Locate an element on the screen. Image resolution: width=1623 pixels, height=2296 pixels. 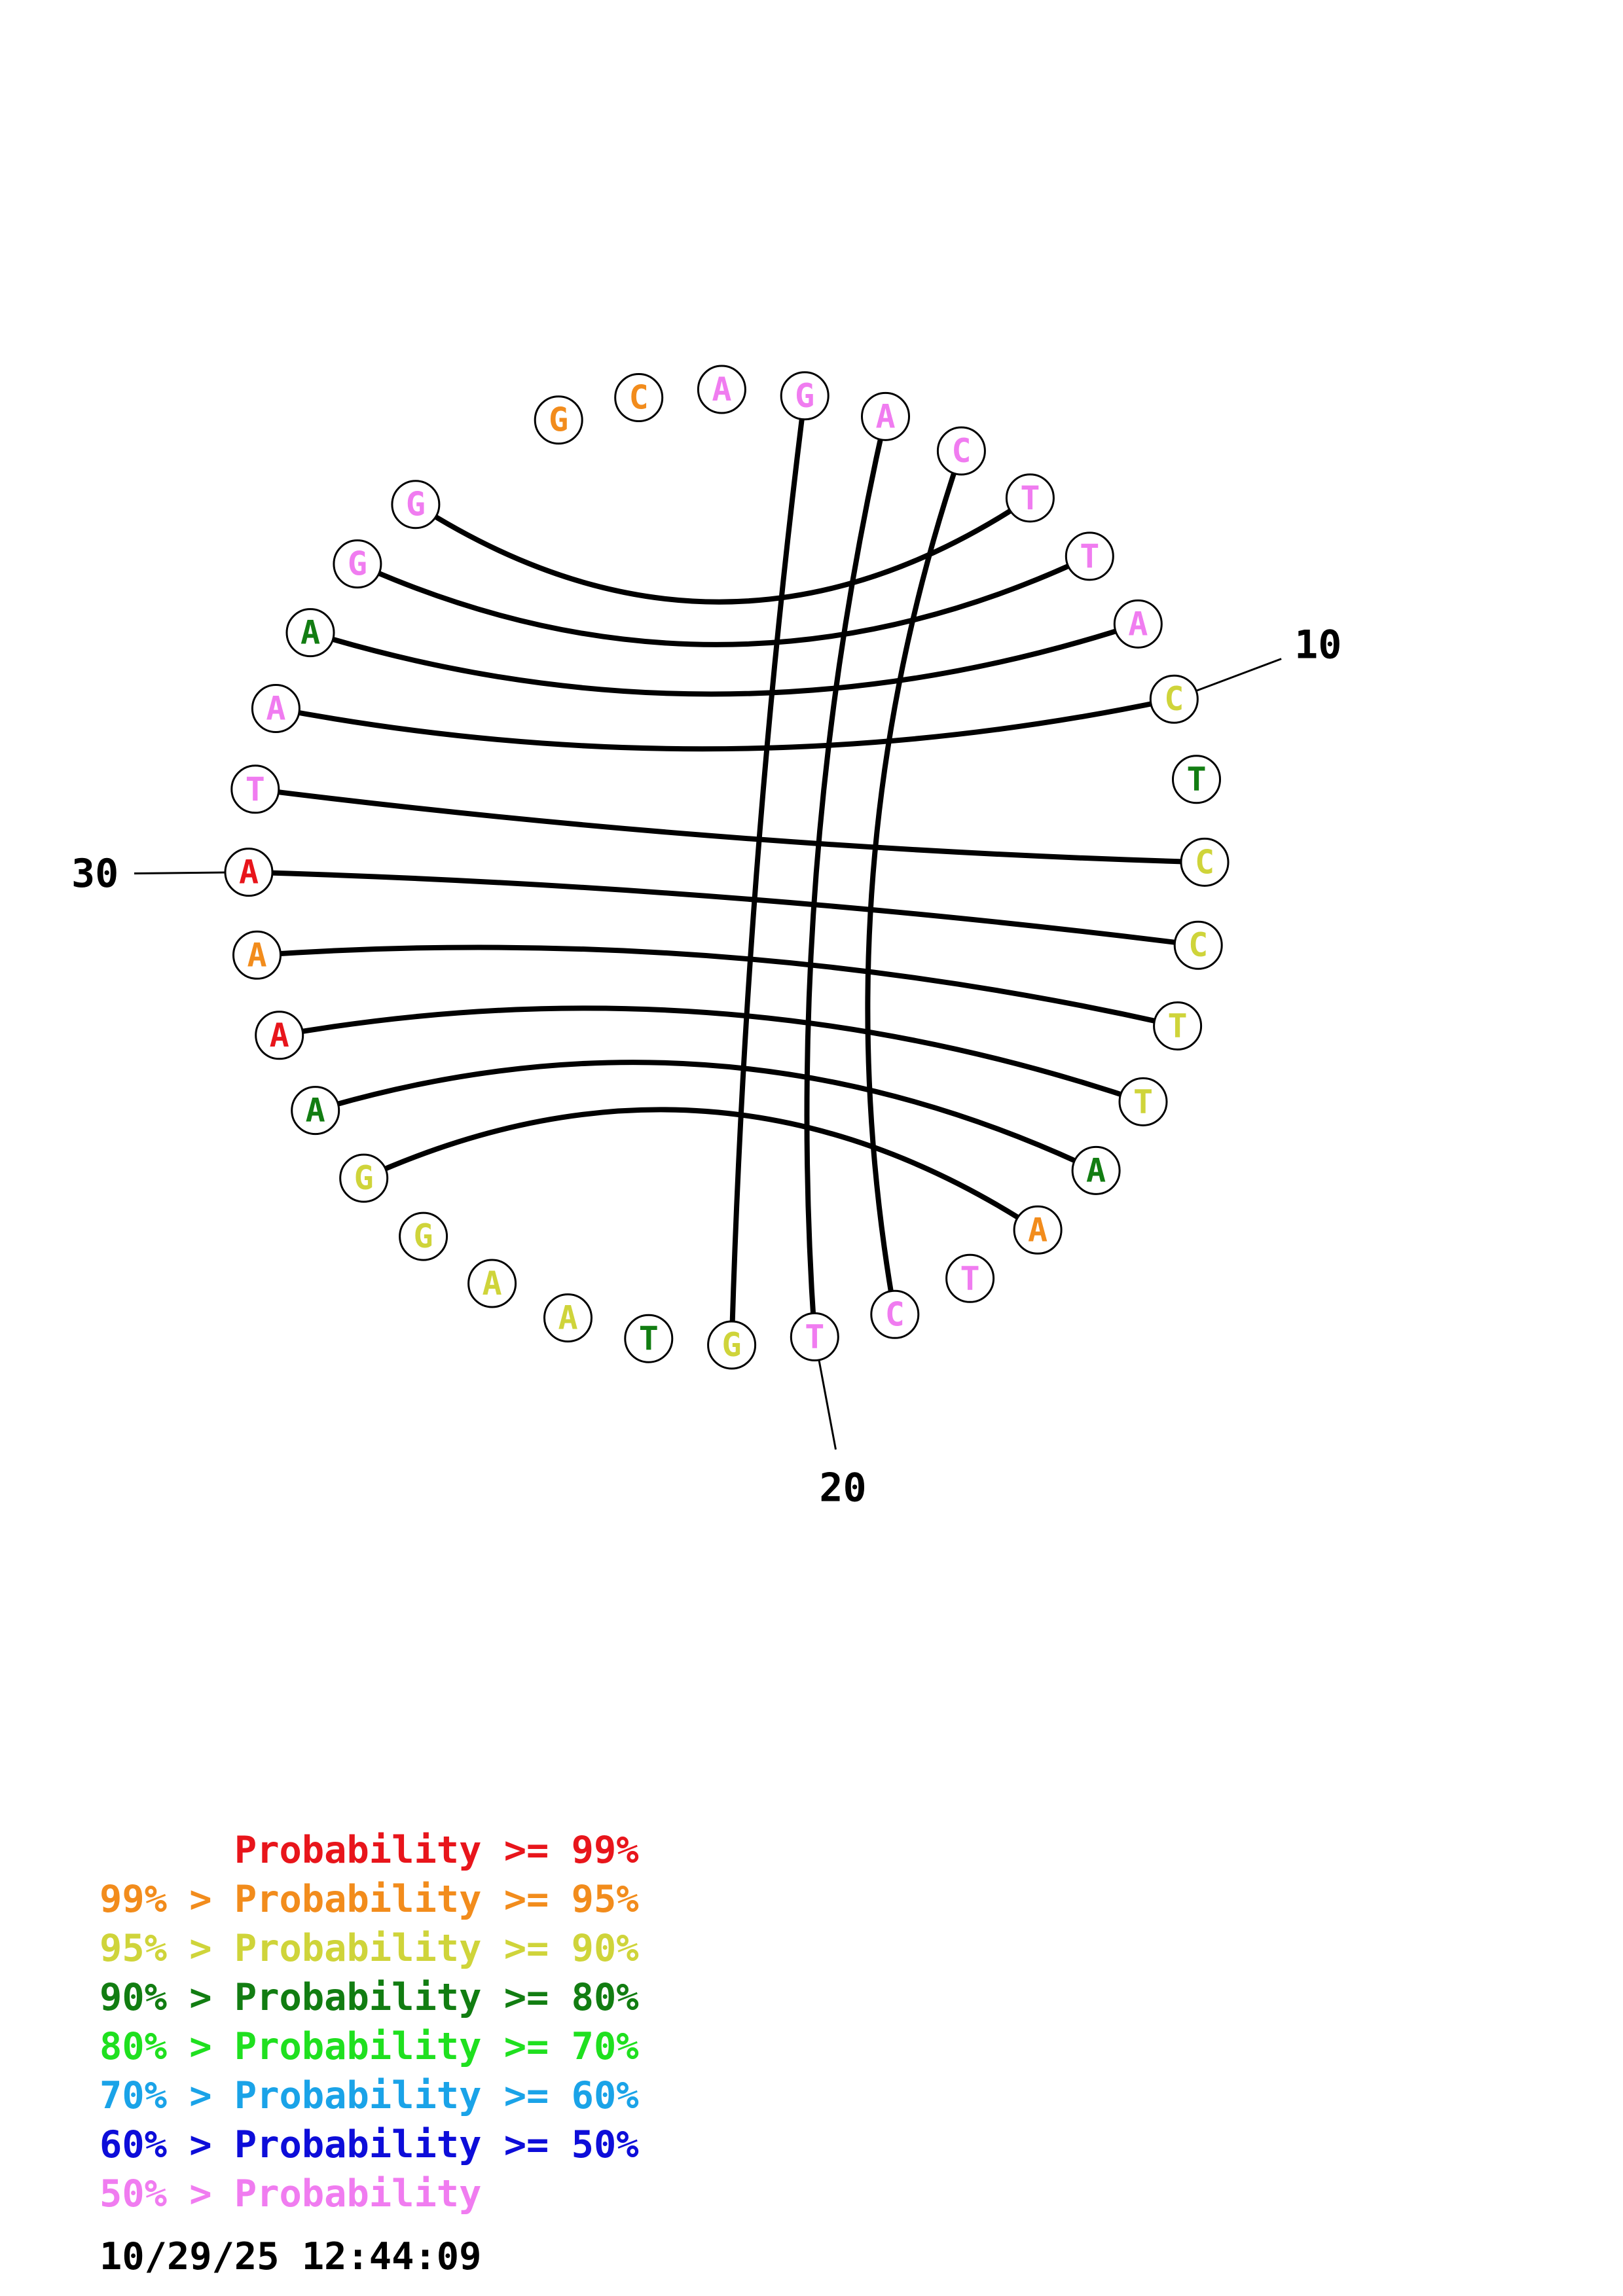
legend-row: 99% > Probability >= 95% is located at coordinates (369, 1899).